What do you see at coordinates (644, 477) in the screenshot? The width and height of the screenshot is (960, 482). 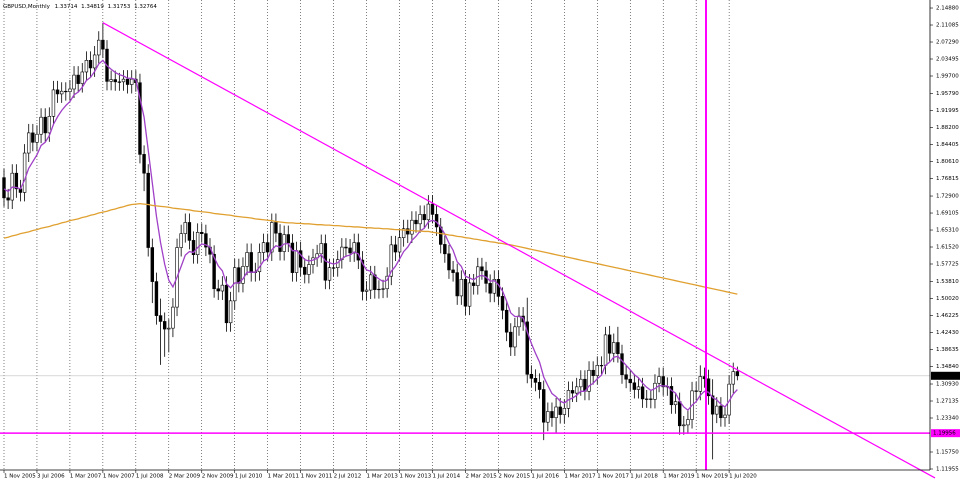 I see `x-tick-label: 1 Jul 2018` at bounding box center [644, 477].